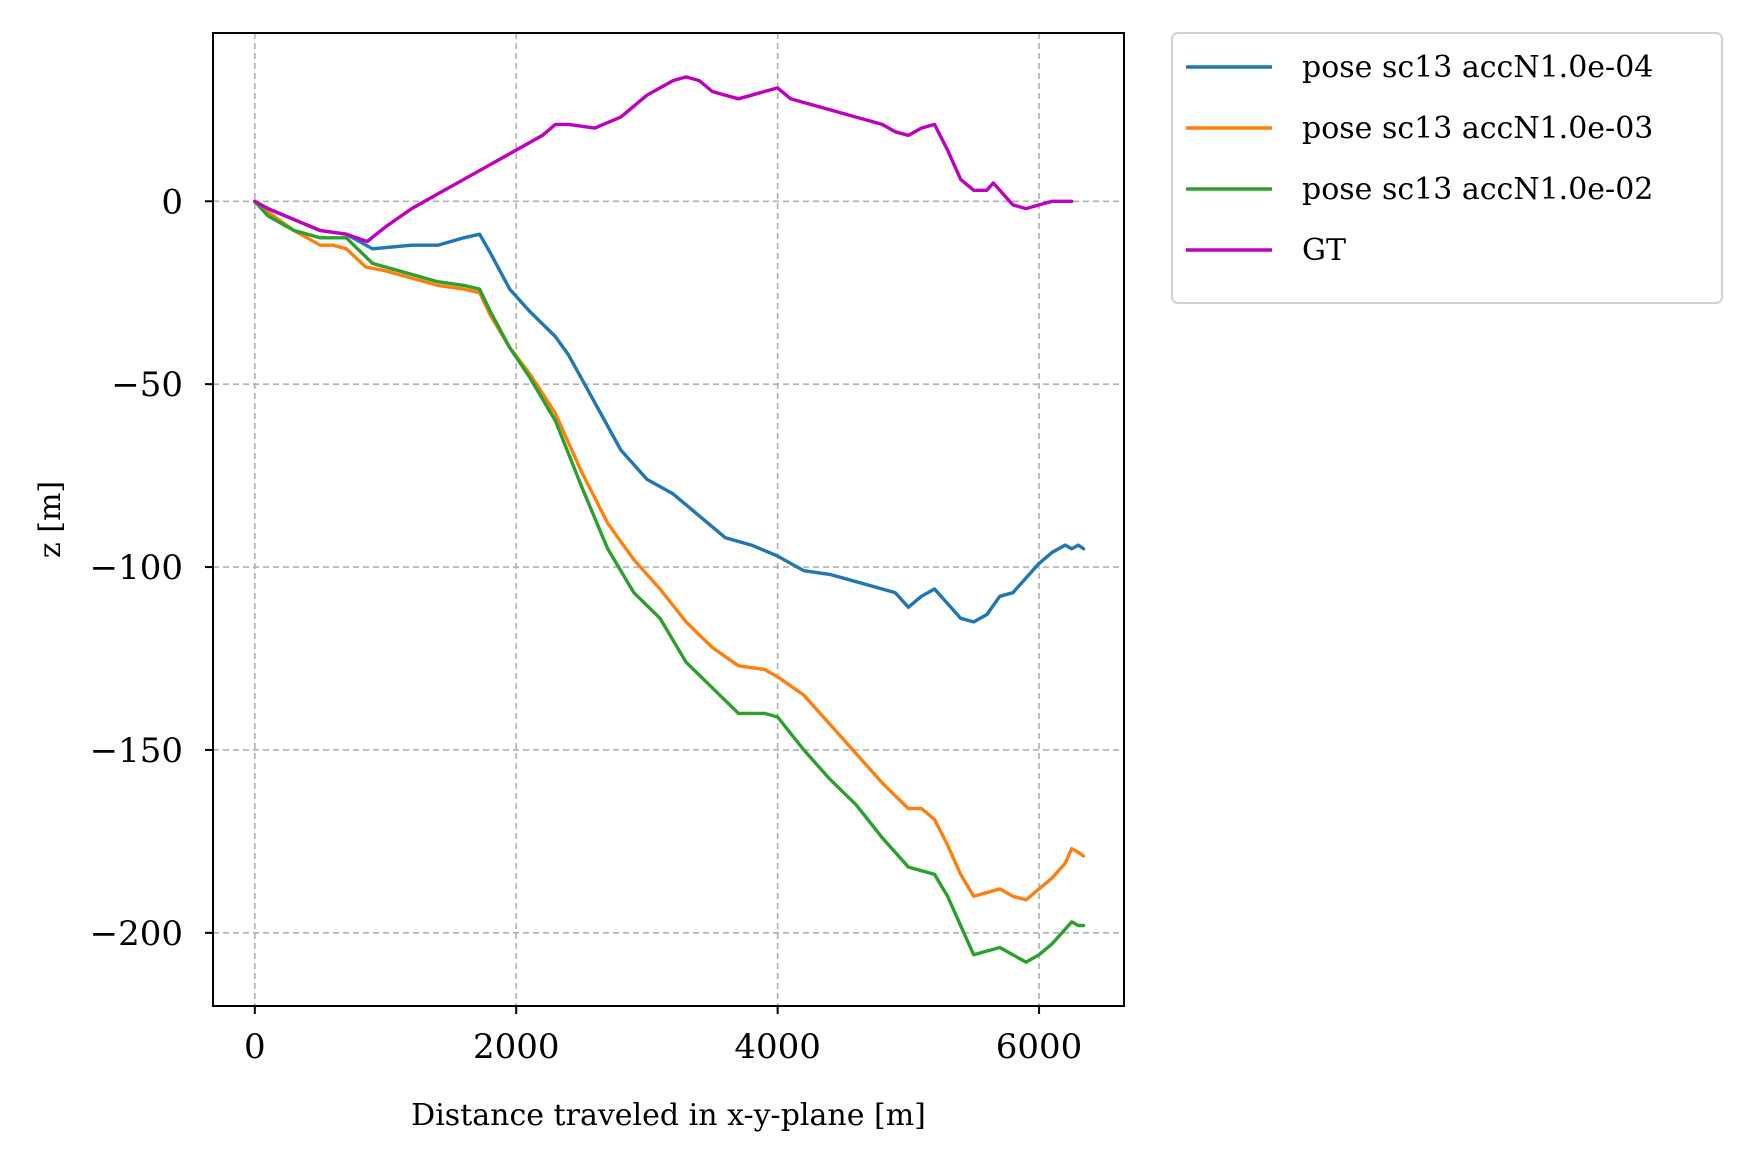  Describe the element at coordinates (777, 1047) in the screenshot. I see `x-tick-label: 4000` at that location.